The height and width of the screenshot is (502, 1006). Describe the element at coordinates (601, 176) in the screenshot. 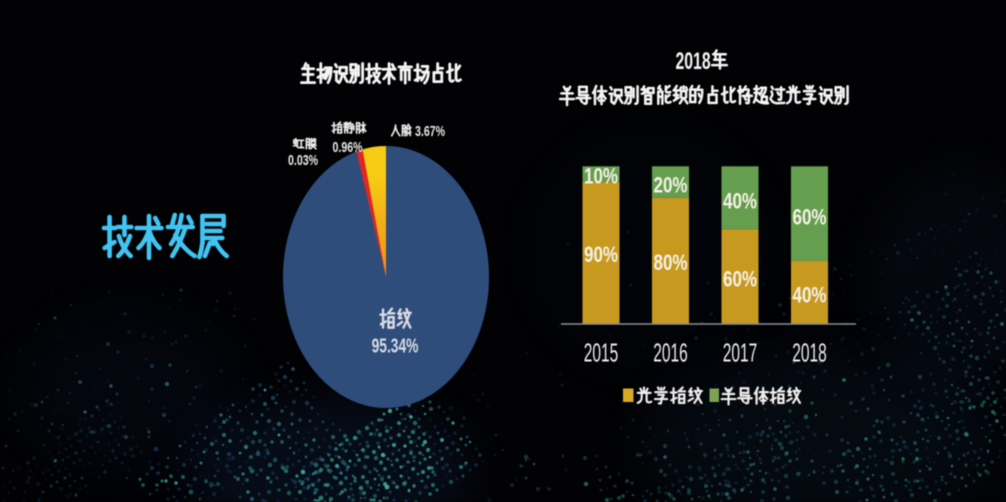

I see `svg-text: 10%` at that location.